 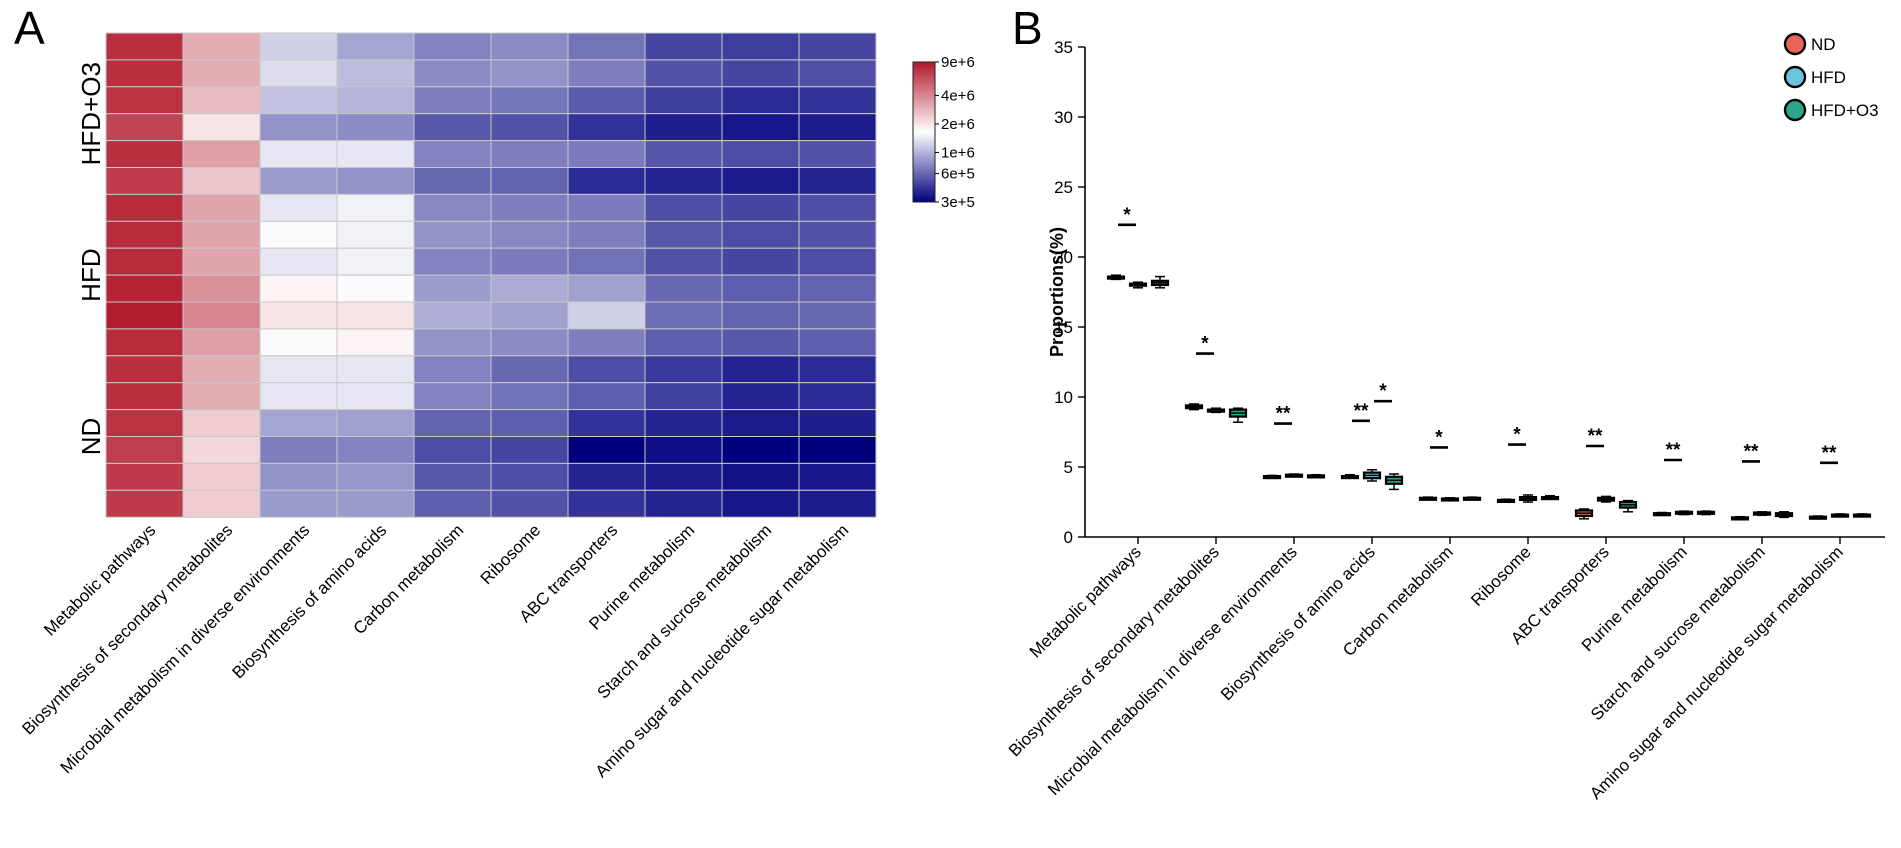 What do you see at coordinates (1478, 335) in the screenshot?
I see `significance-annotations: **** **** * **** ** **` at bounding box center [1478, 335].